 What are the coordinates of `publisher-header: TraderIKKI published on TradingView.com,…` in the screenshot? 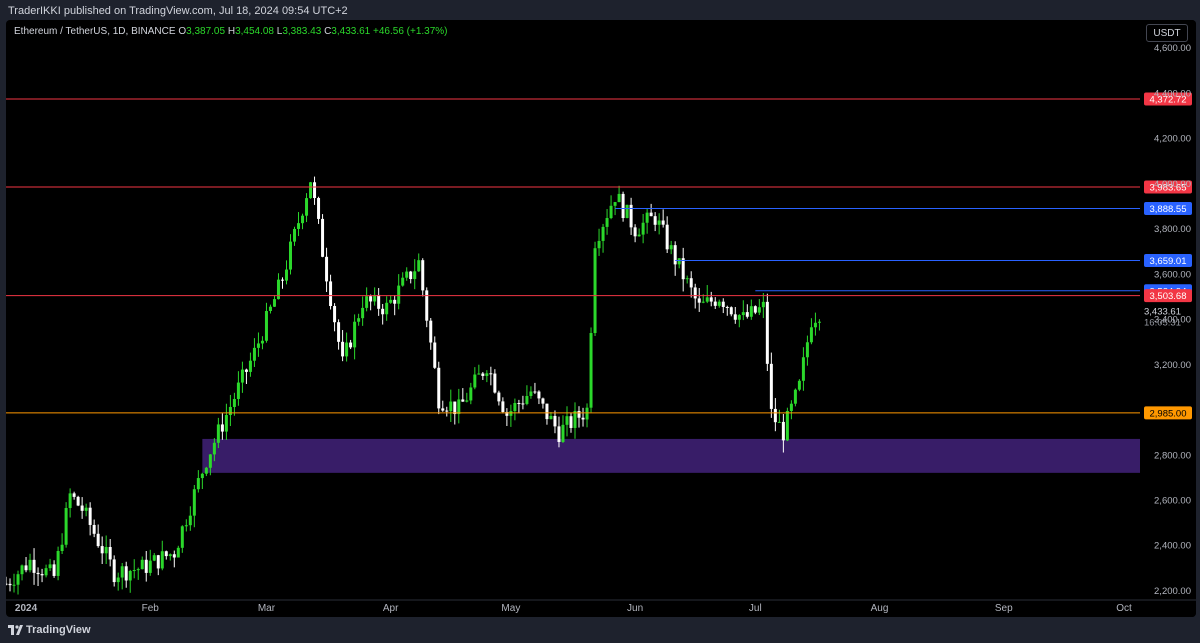 It's located at (600, 10).